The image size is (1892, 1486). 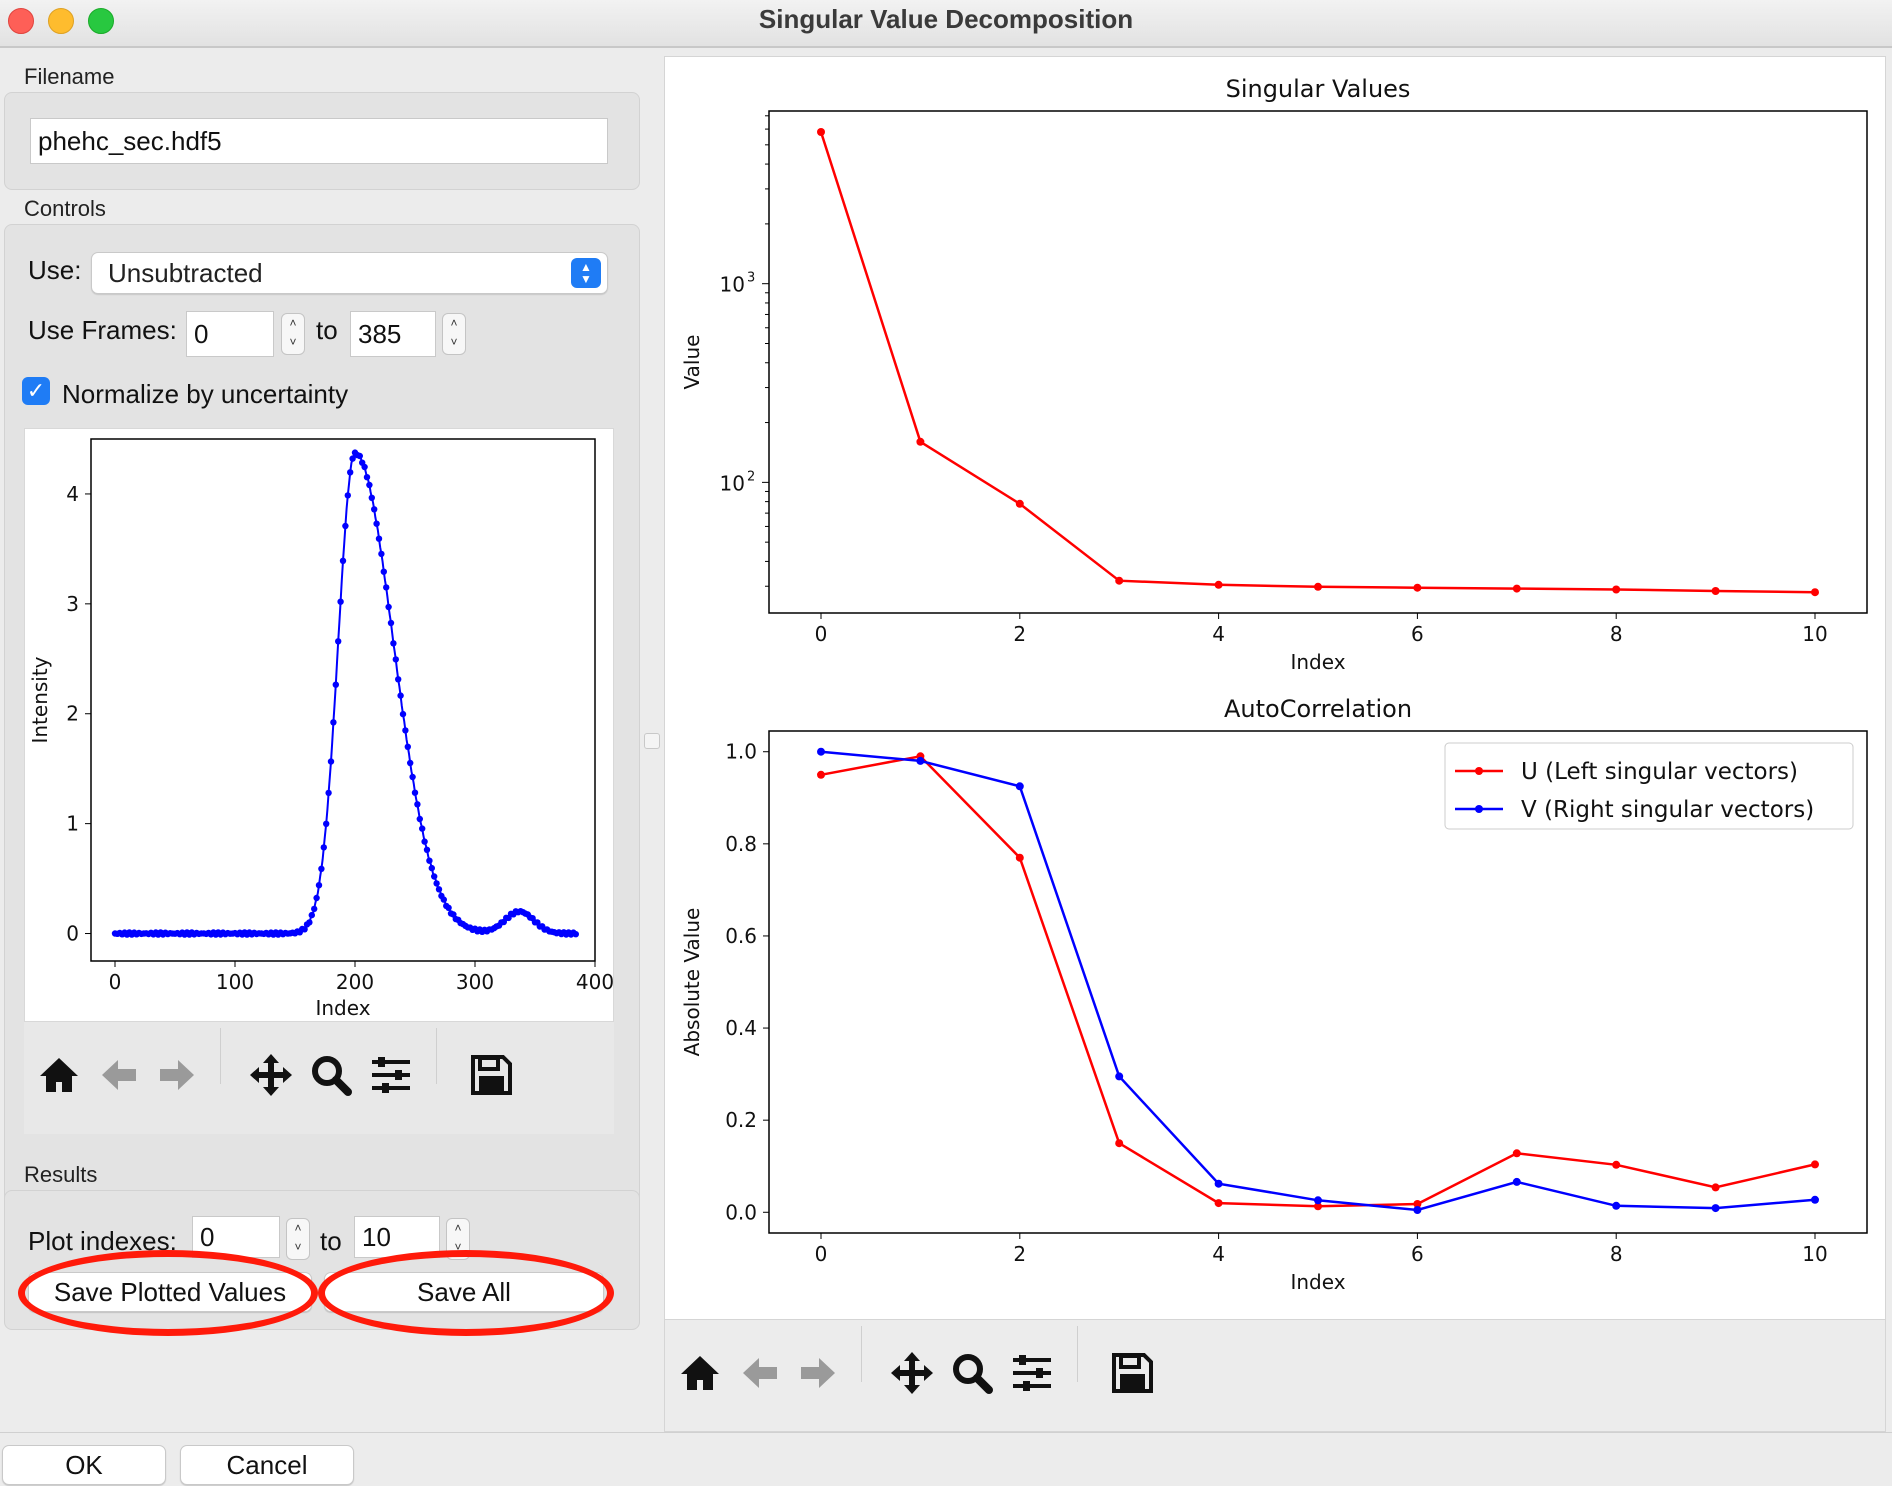 What do you see at coordinates (741, 1028) in the screenshot?
I see `y-tick-label: 0.4` at bounding box center [741, 1028].